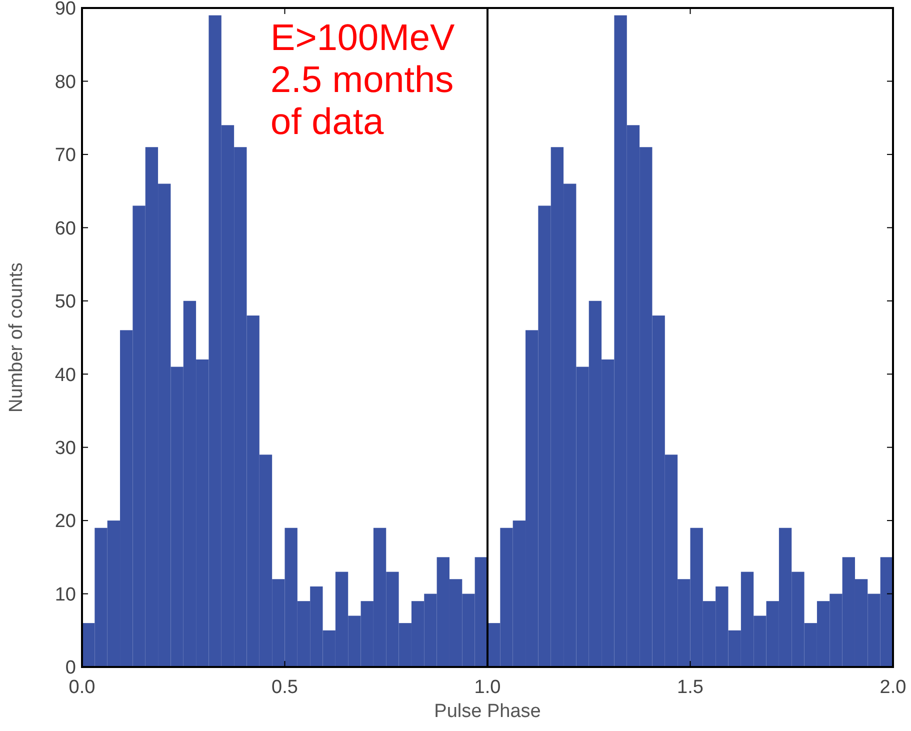 This screenshot has width=911, height=731. I want to click on y-tick-label: 40, so click(65, 375).